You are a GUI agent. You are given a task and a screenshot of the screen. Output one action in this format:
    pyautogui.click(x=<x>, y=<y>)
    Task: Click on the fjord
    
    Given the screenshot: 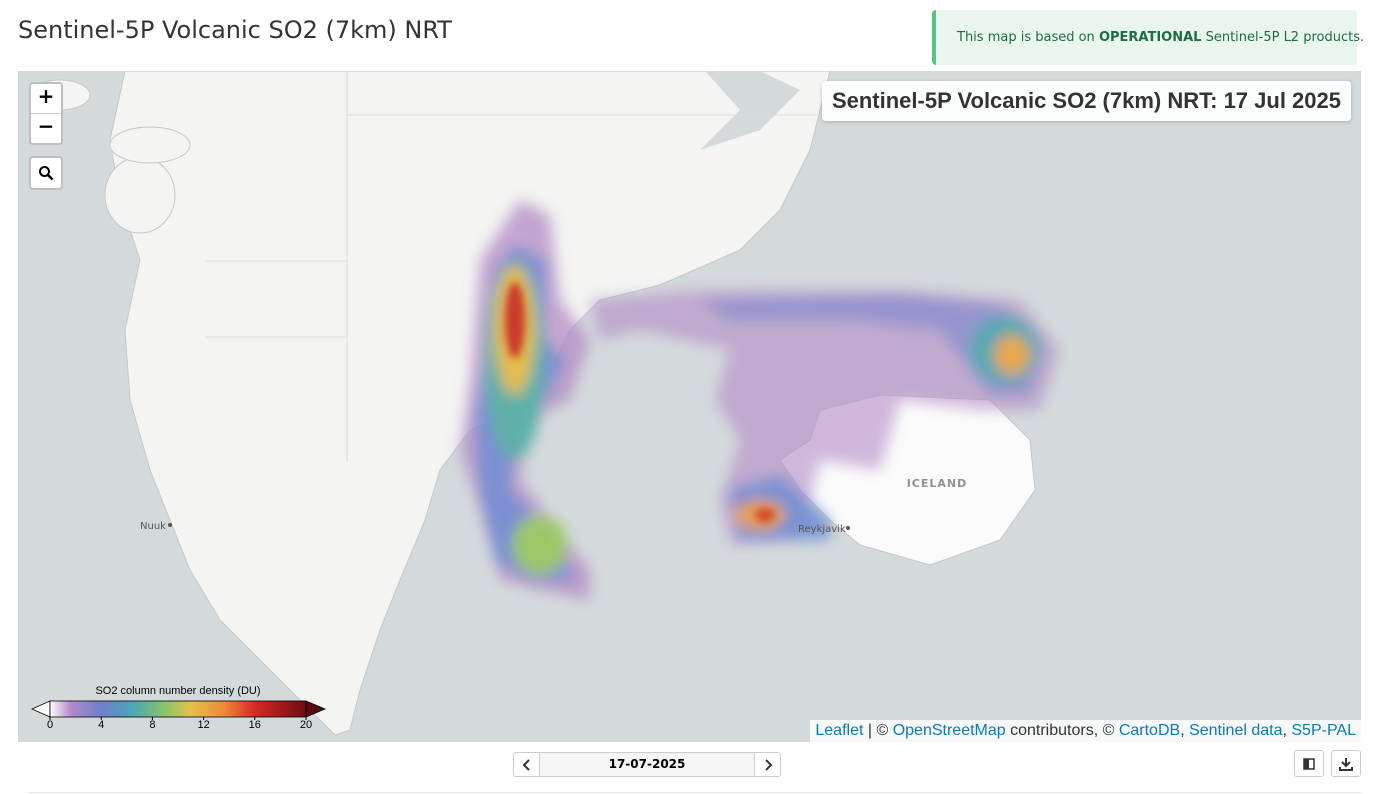 What is the action you would take?
    pyautogui.click(x=750, y=110)
    